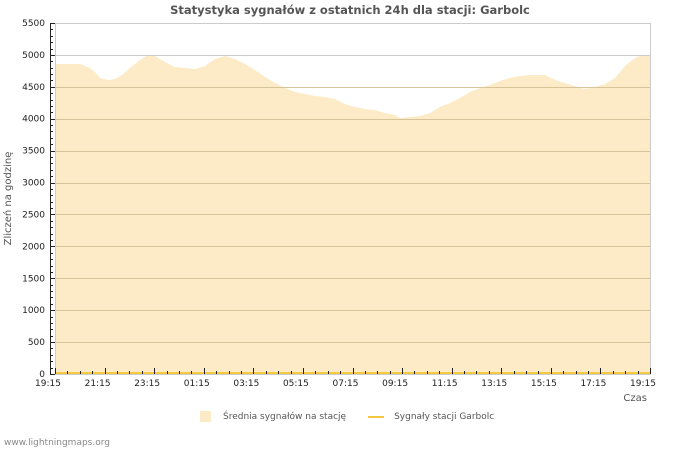 The image size is (700, 450). What do you see at coordinates (98, 384) in the screenshot?
I see `x-tick-label: 21:15` at bounding box center [98, 384].